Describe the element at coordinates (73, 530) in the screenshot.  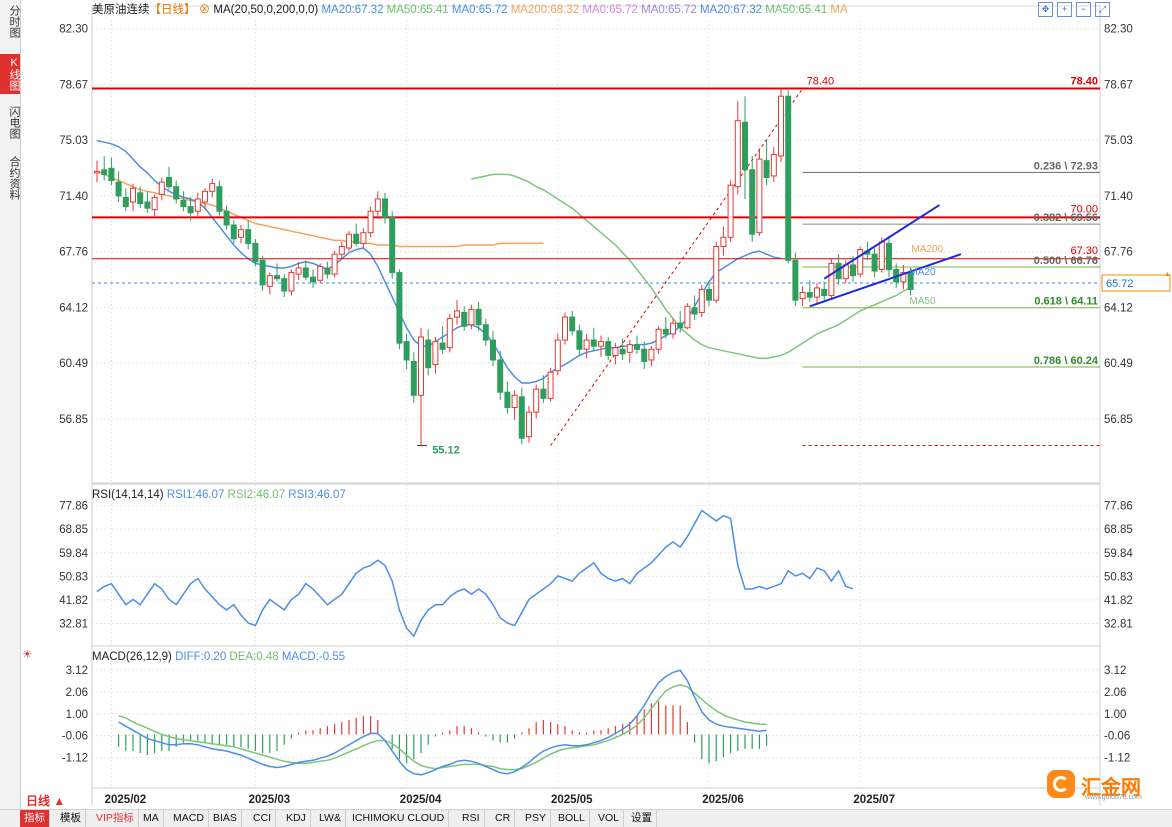
I see `rsi-ytick-left: 68.85` at that location.